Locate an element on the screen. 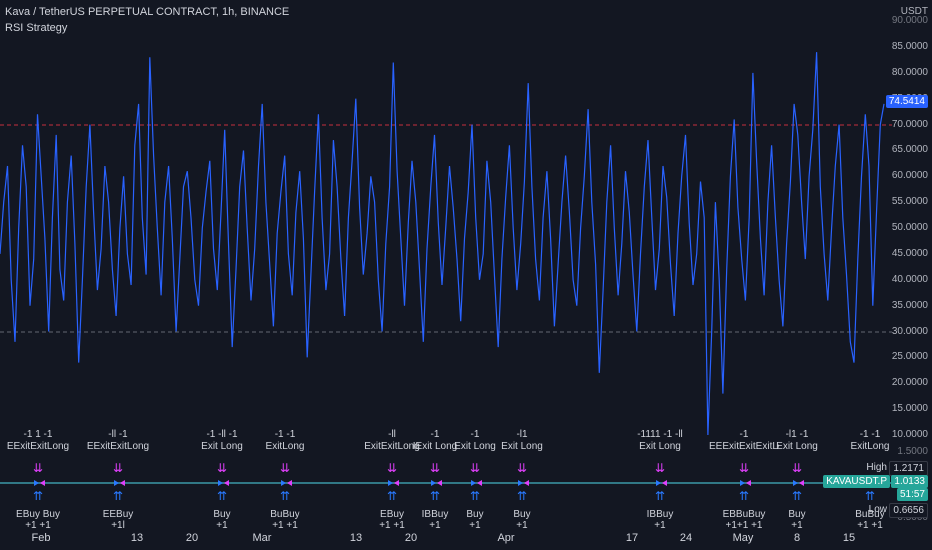 This screenshot has height=550, width=932. exit-label: ExitLong is located at coordinates (870, 446).